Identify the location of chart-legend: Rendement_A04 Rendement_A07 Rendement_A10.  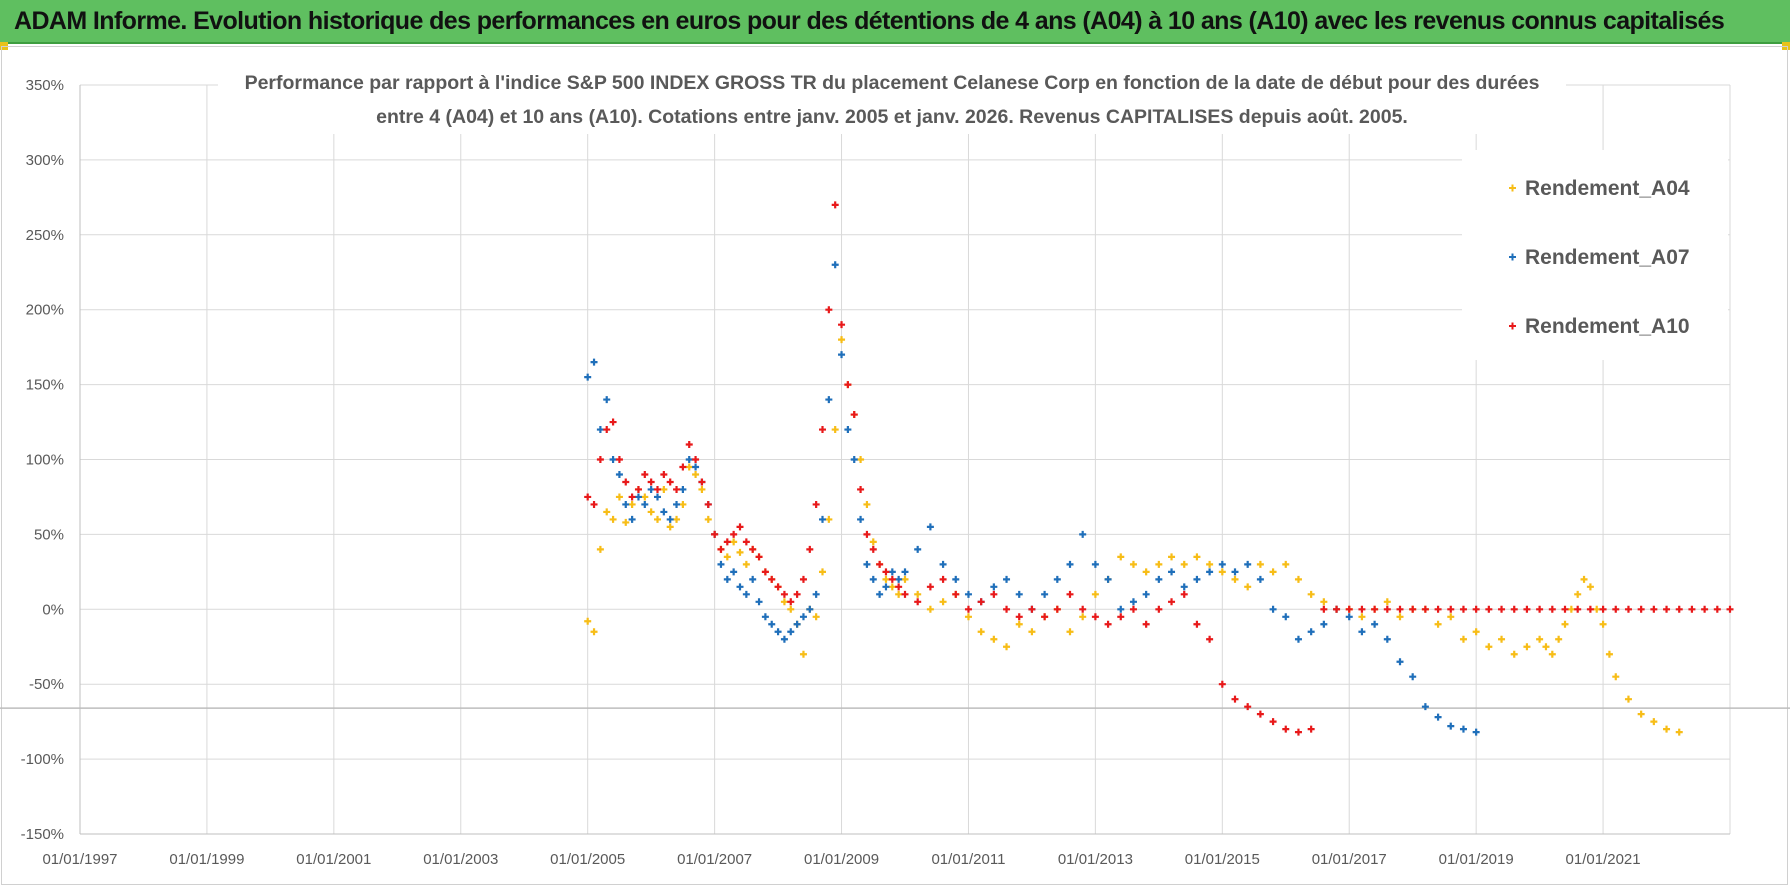
(1595, 255).